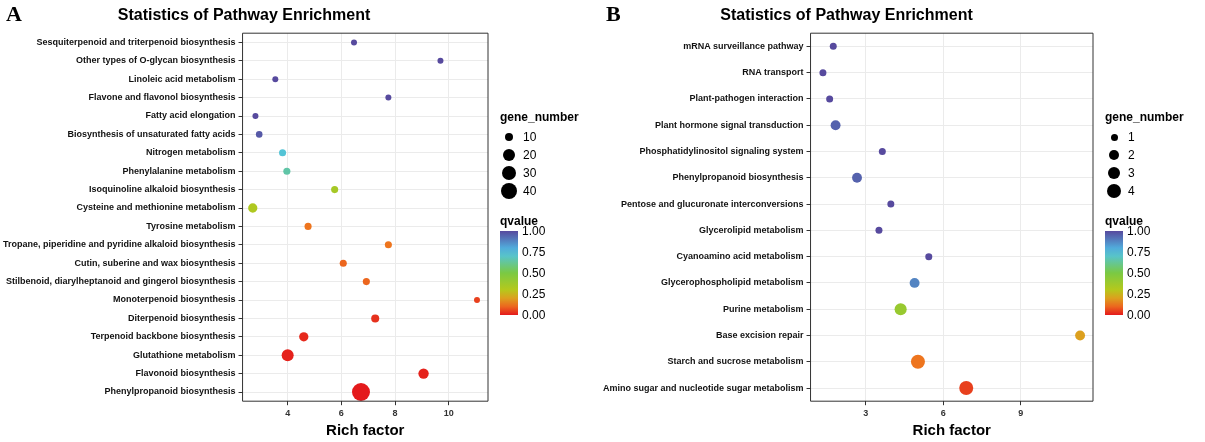  Describe the element at coordinates (751, 229) in the screenshot. I see `y-tick-label: Glycerolipid metabolism` at that location.